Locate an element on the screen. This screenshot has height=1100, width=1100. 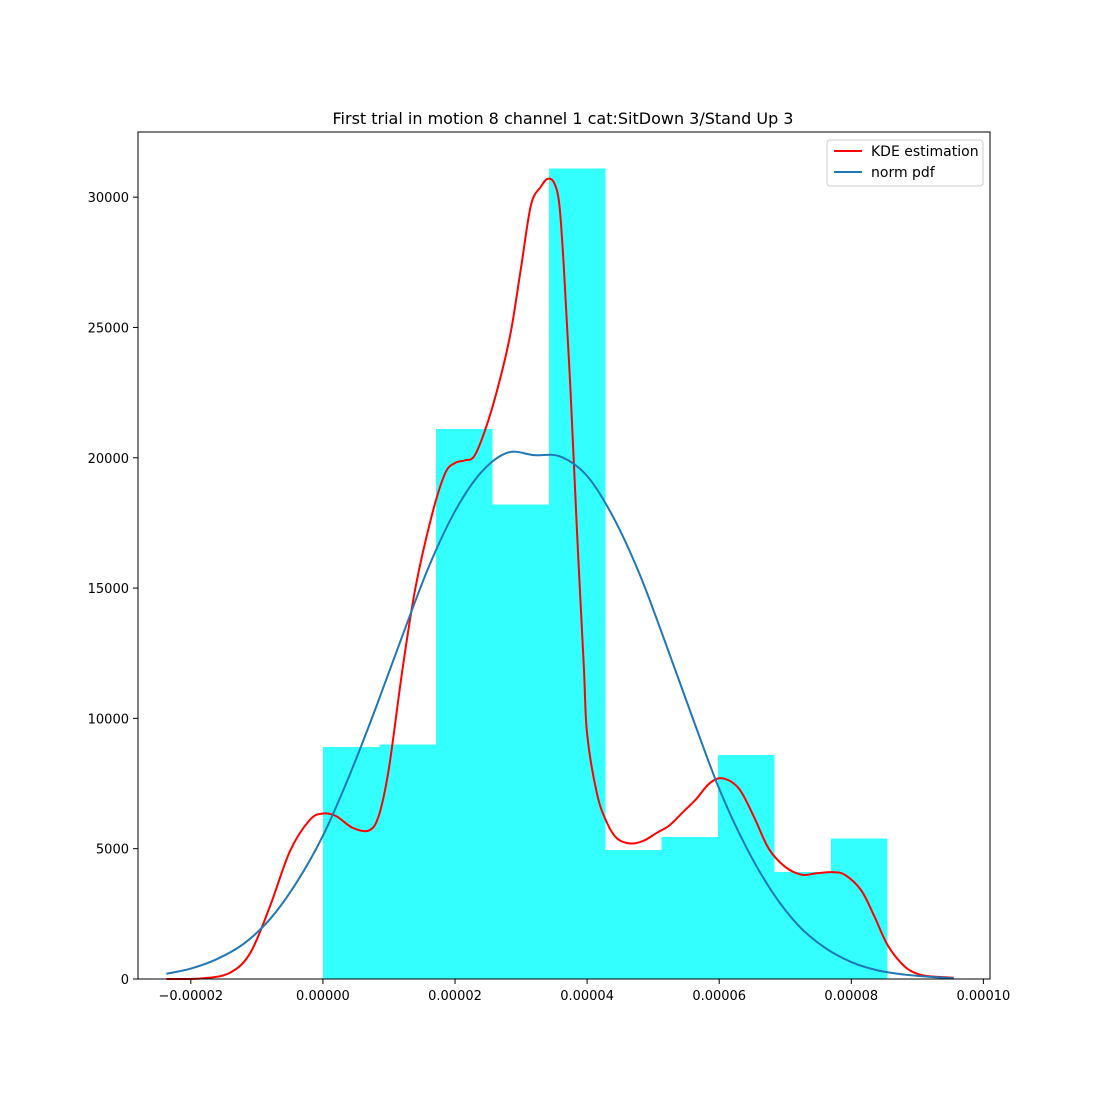
y-tick-label: 10000 is located at coordinates (108, 719).